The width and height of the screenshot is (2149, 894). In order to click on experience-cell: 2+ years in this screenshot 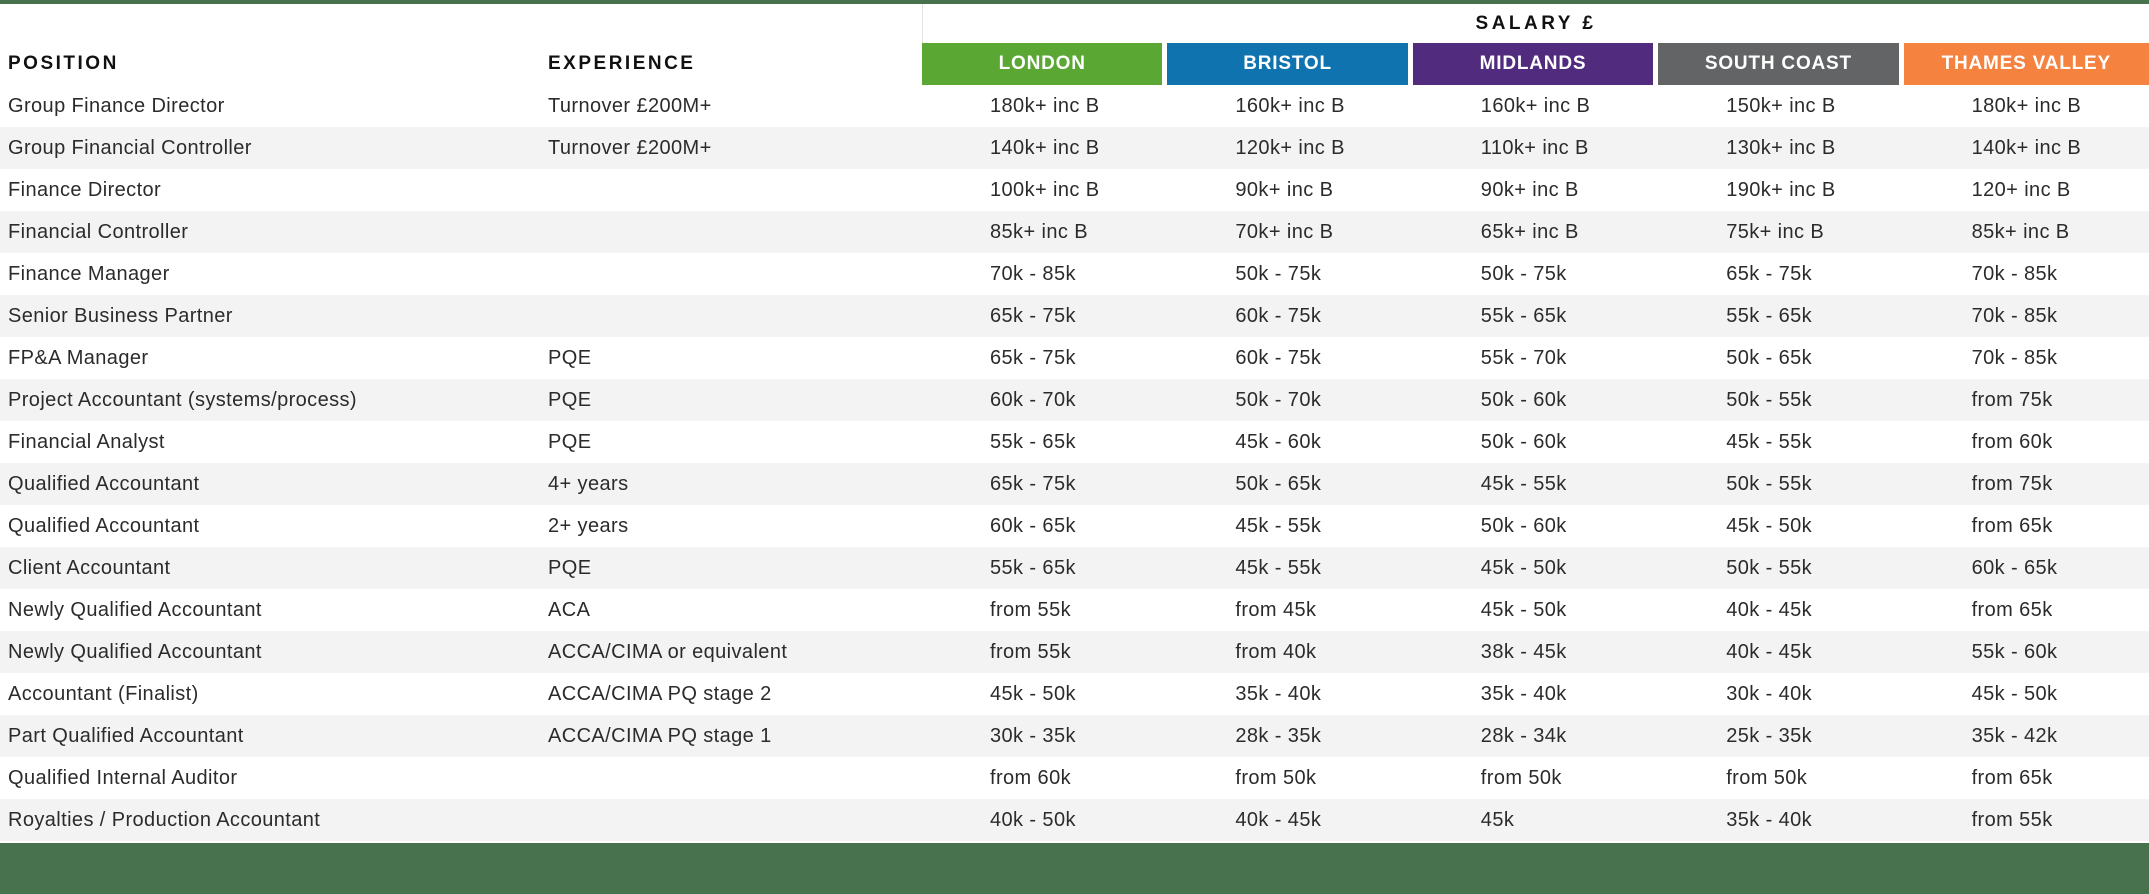, I will do `click(588, 525)`.